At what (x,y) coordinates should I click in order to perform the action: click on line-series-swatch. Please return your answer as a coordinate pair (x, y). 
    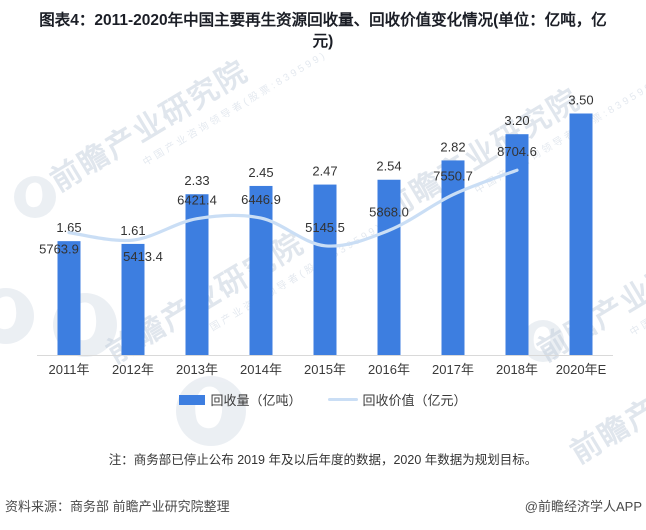
    Looking at the image, I should click on (342, 399).